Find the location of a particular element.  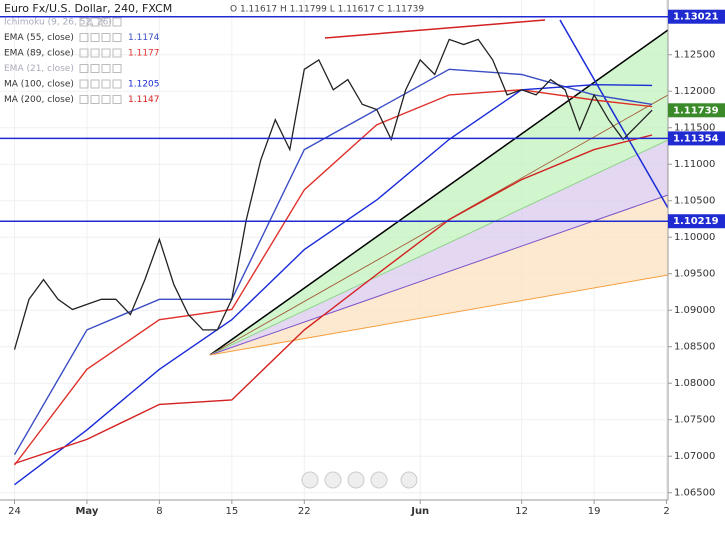

level-label: 1.10219 is located at coordinates (696, 221).